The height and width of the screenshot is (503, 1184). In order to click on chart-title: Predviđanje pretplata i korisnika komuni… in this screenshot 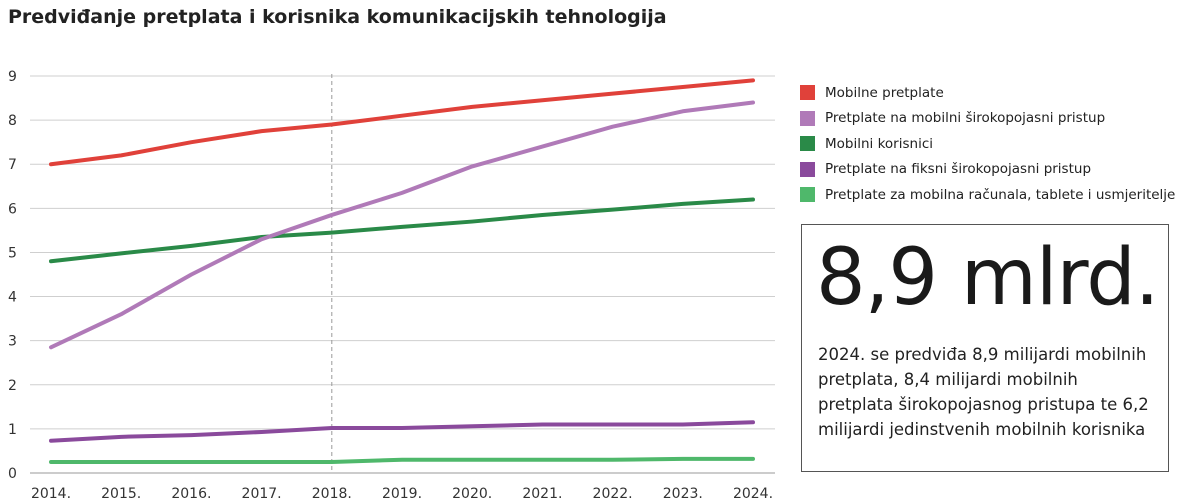, I will do `click(337, 17)`.